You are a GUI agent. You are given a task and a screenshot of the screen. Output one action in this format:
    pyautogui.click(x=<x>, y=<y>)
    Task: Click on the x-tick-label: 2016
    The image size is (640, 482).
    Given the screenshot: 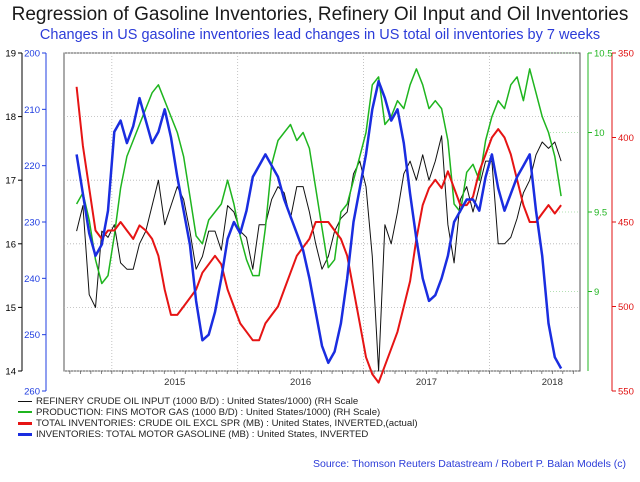 What is the action you would take?
    pyautogui.click(x=300, y=382)
    